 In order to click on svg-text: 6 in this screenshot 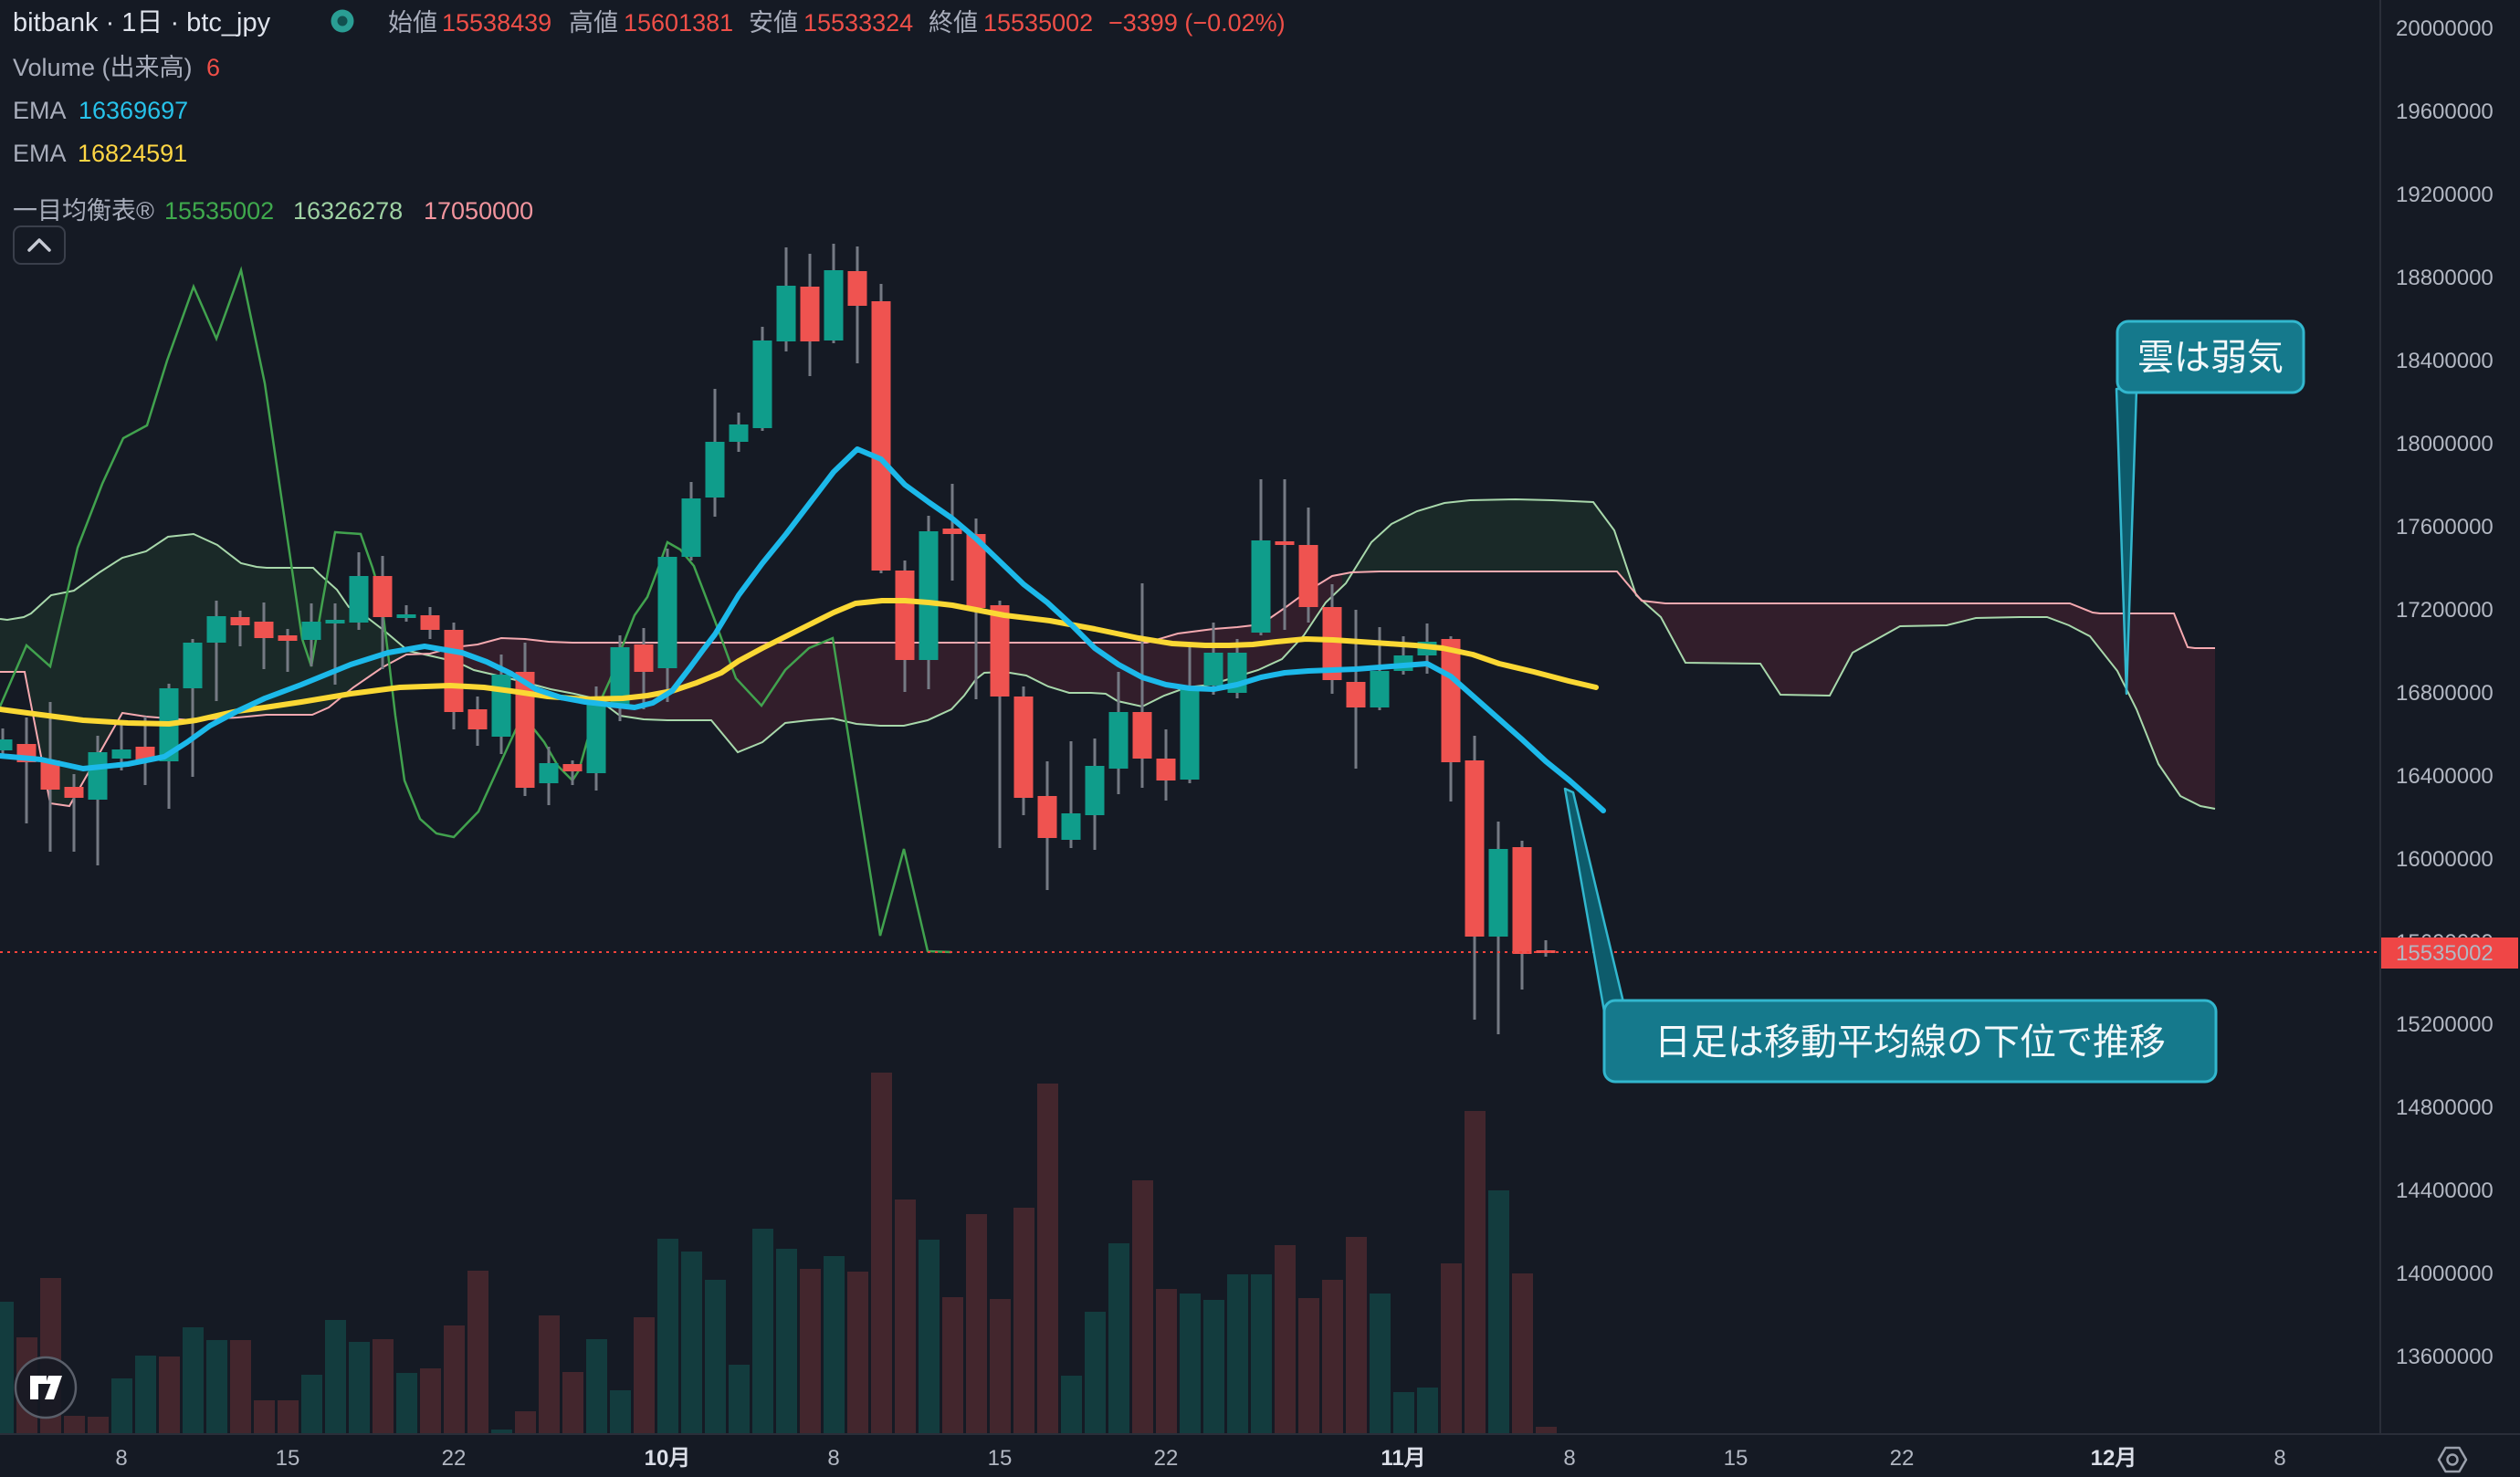, I will do `click(213, 67)`.